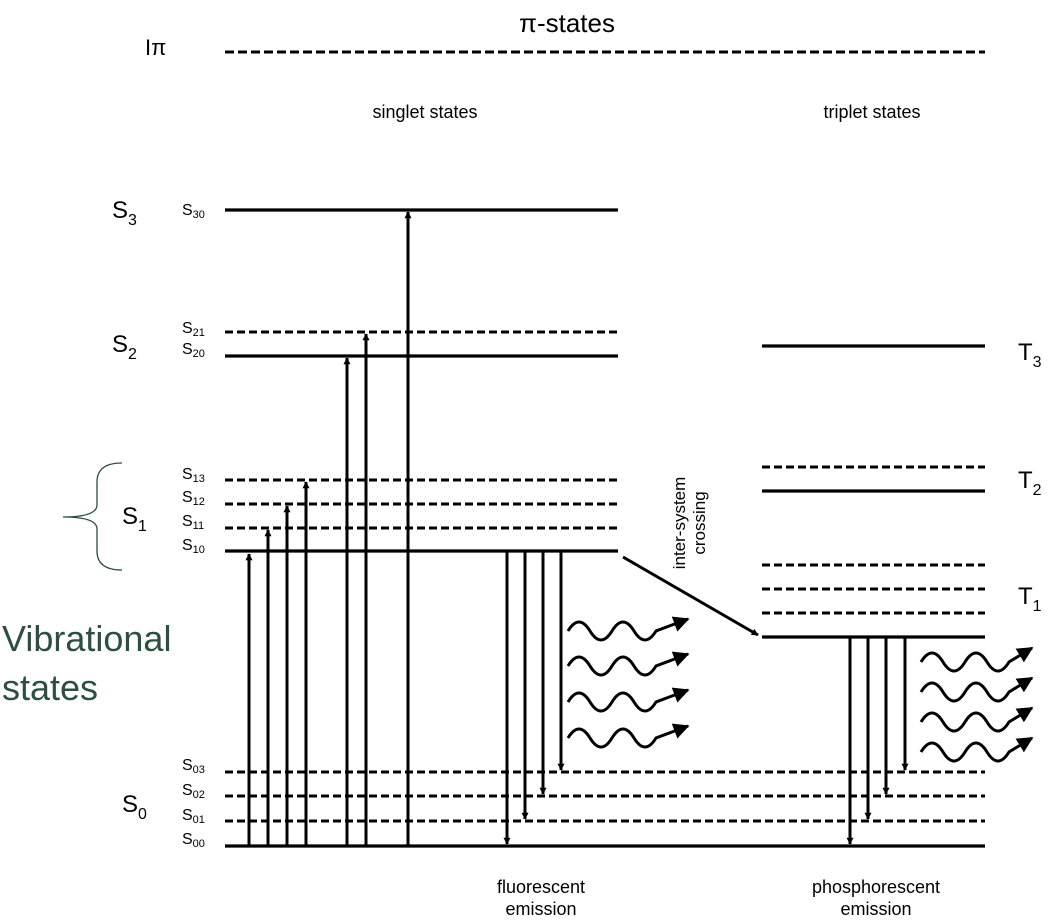 Image resolution: width=1052 pixels, height=922 pixels. I want to click on sublevel-label-s13: S13, so click(193, 475).